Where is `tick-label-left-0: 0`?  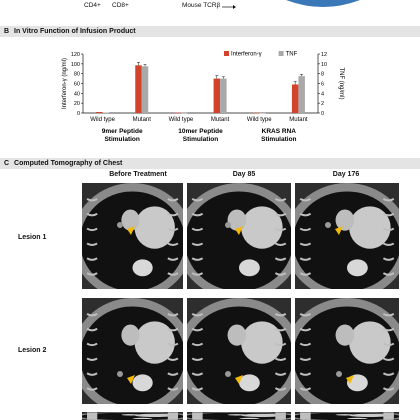
tick-label-left-0: 0 is located at coordinates (78, 114).